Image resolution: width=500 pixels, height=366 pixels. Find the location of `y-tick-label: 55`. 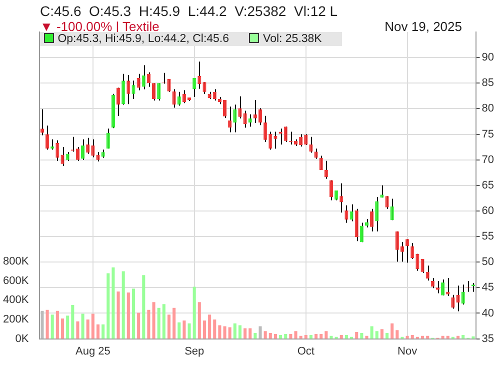

y-tick-label: 55 is located at coordinates (488, 236).